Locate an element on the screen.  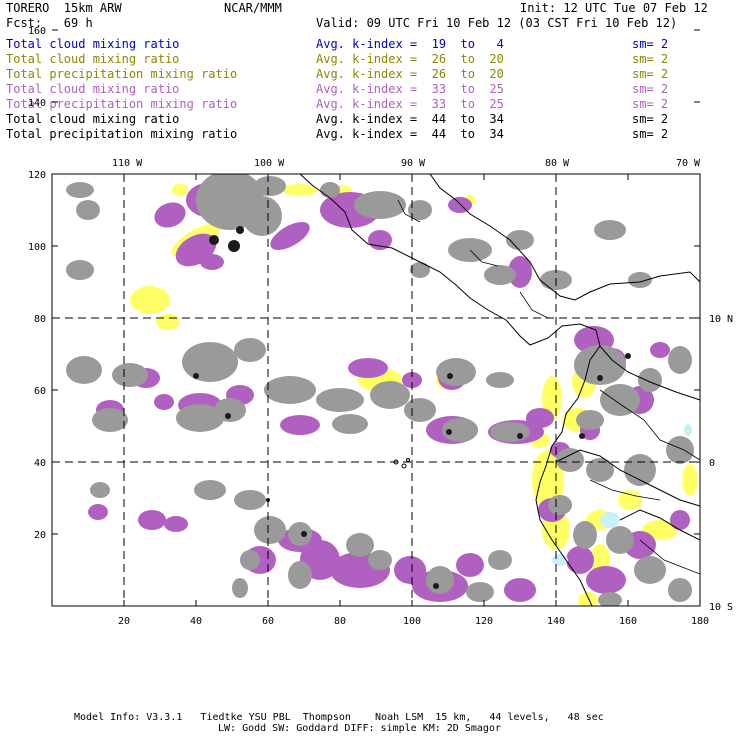
legend-label: Total precipitation mixing ratio is located at coordinates (122, 104).